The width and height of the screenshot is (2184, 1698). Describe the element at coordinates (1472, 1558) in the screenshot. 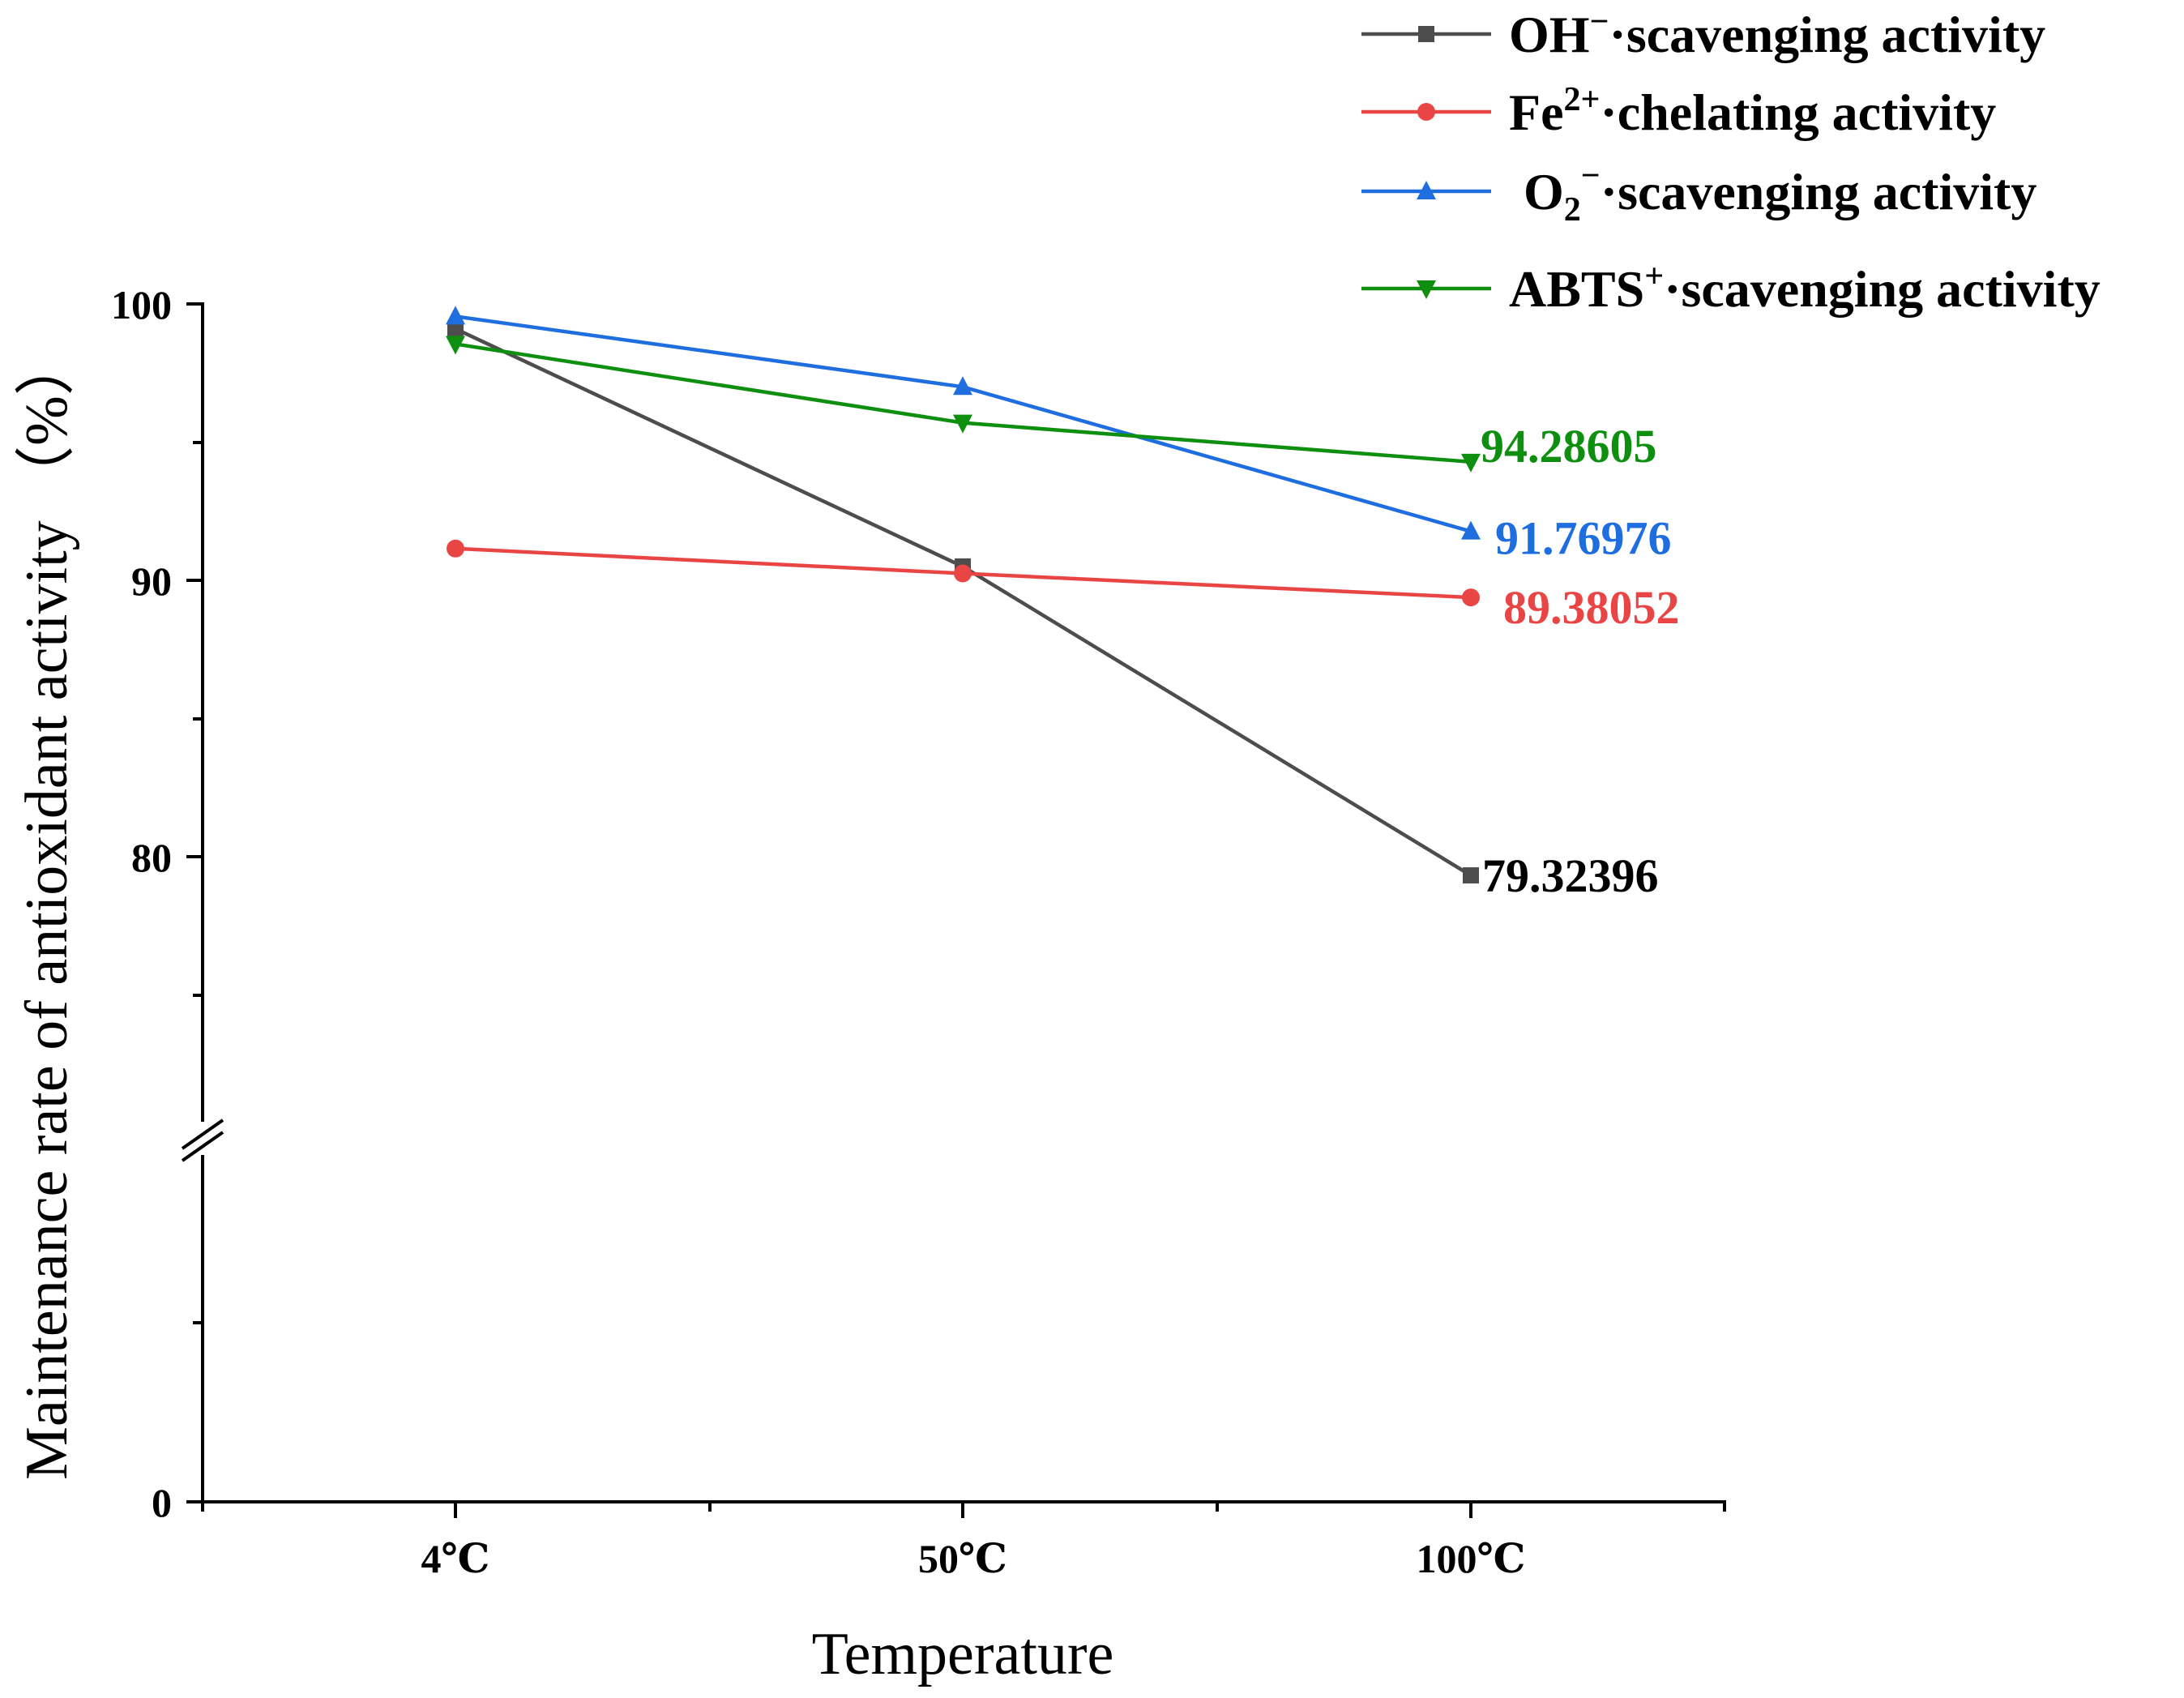

I see `x-tick-label-100C: 100℃` at that location.